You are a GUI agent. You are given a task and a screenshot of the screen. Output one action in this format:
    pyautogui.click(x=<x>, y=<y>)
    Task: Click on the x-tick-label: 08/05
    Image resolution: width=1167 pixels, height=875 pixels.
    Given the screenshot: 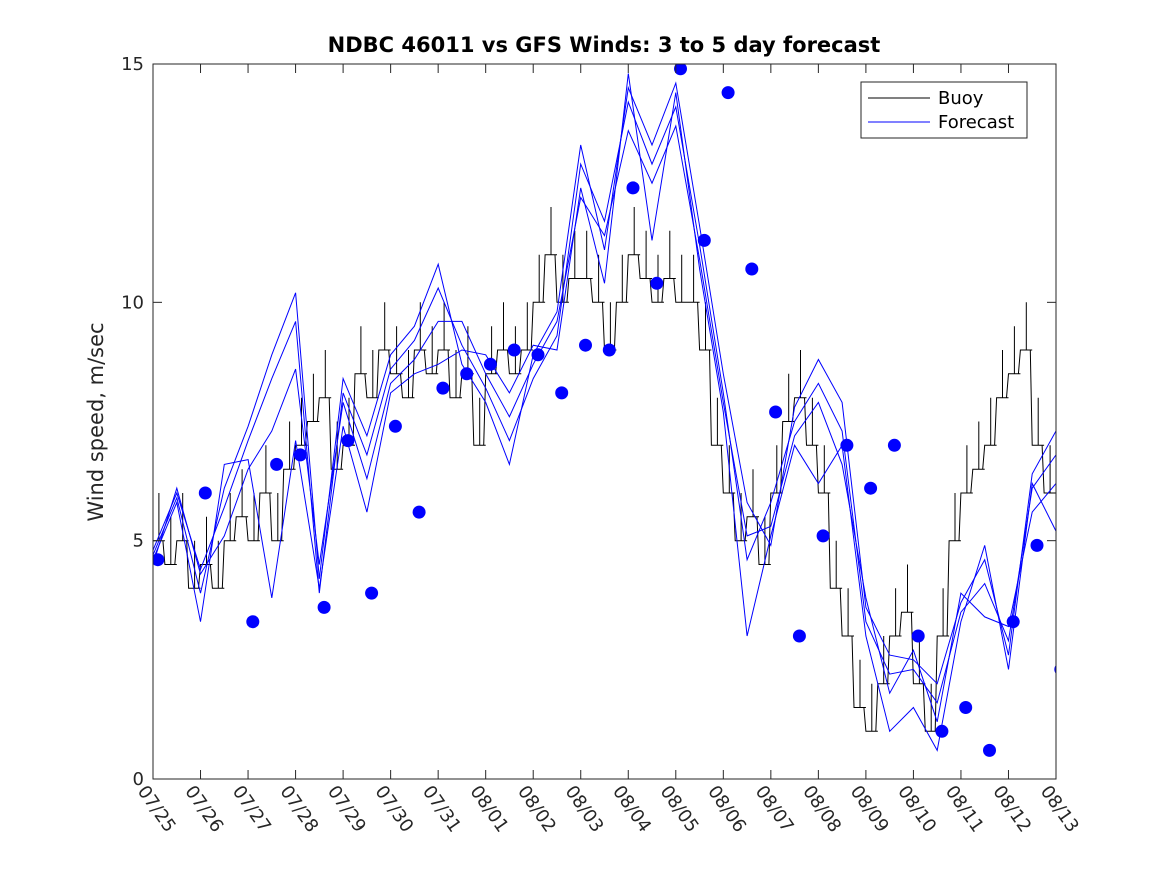 What is the action you would take?
    pyautogui.click(x=679, y=809)
    